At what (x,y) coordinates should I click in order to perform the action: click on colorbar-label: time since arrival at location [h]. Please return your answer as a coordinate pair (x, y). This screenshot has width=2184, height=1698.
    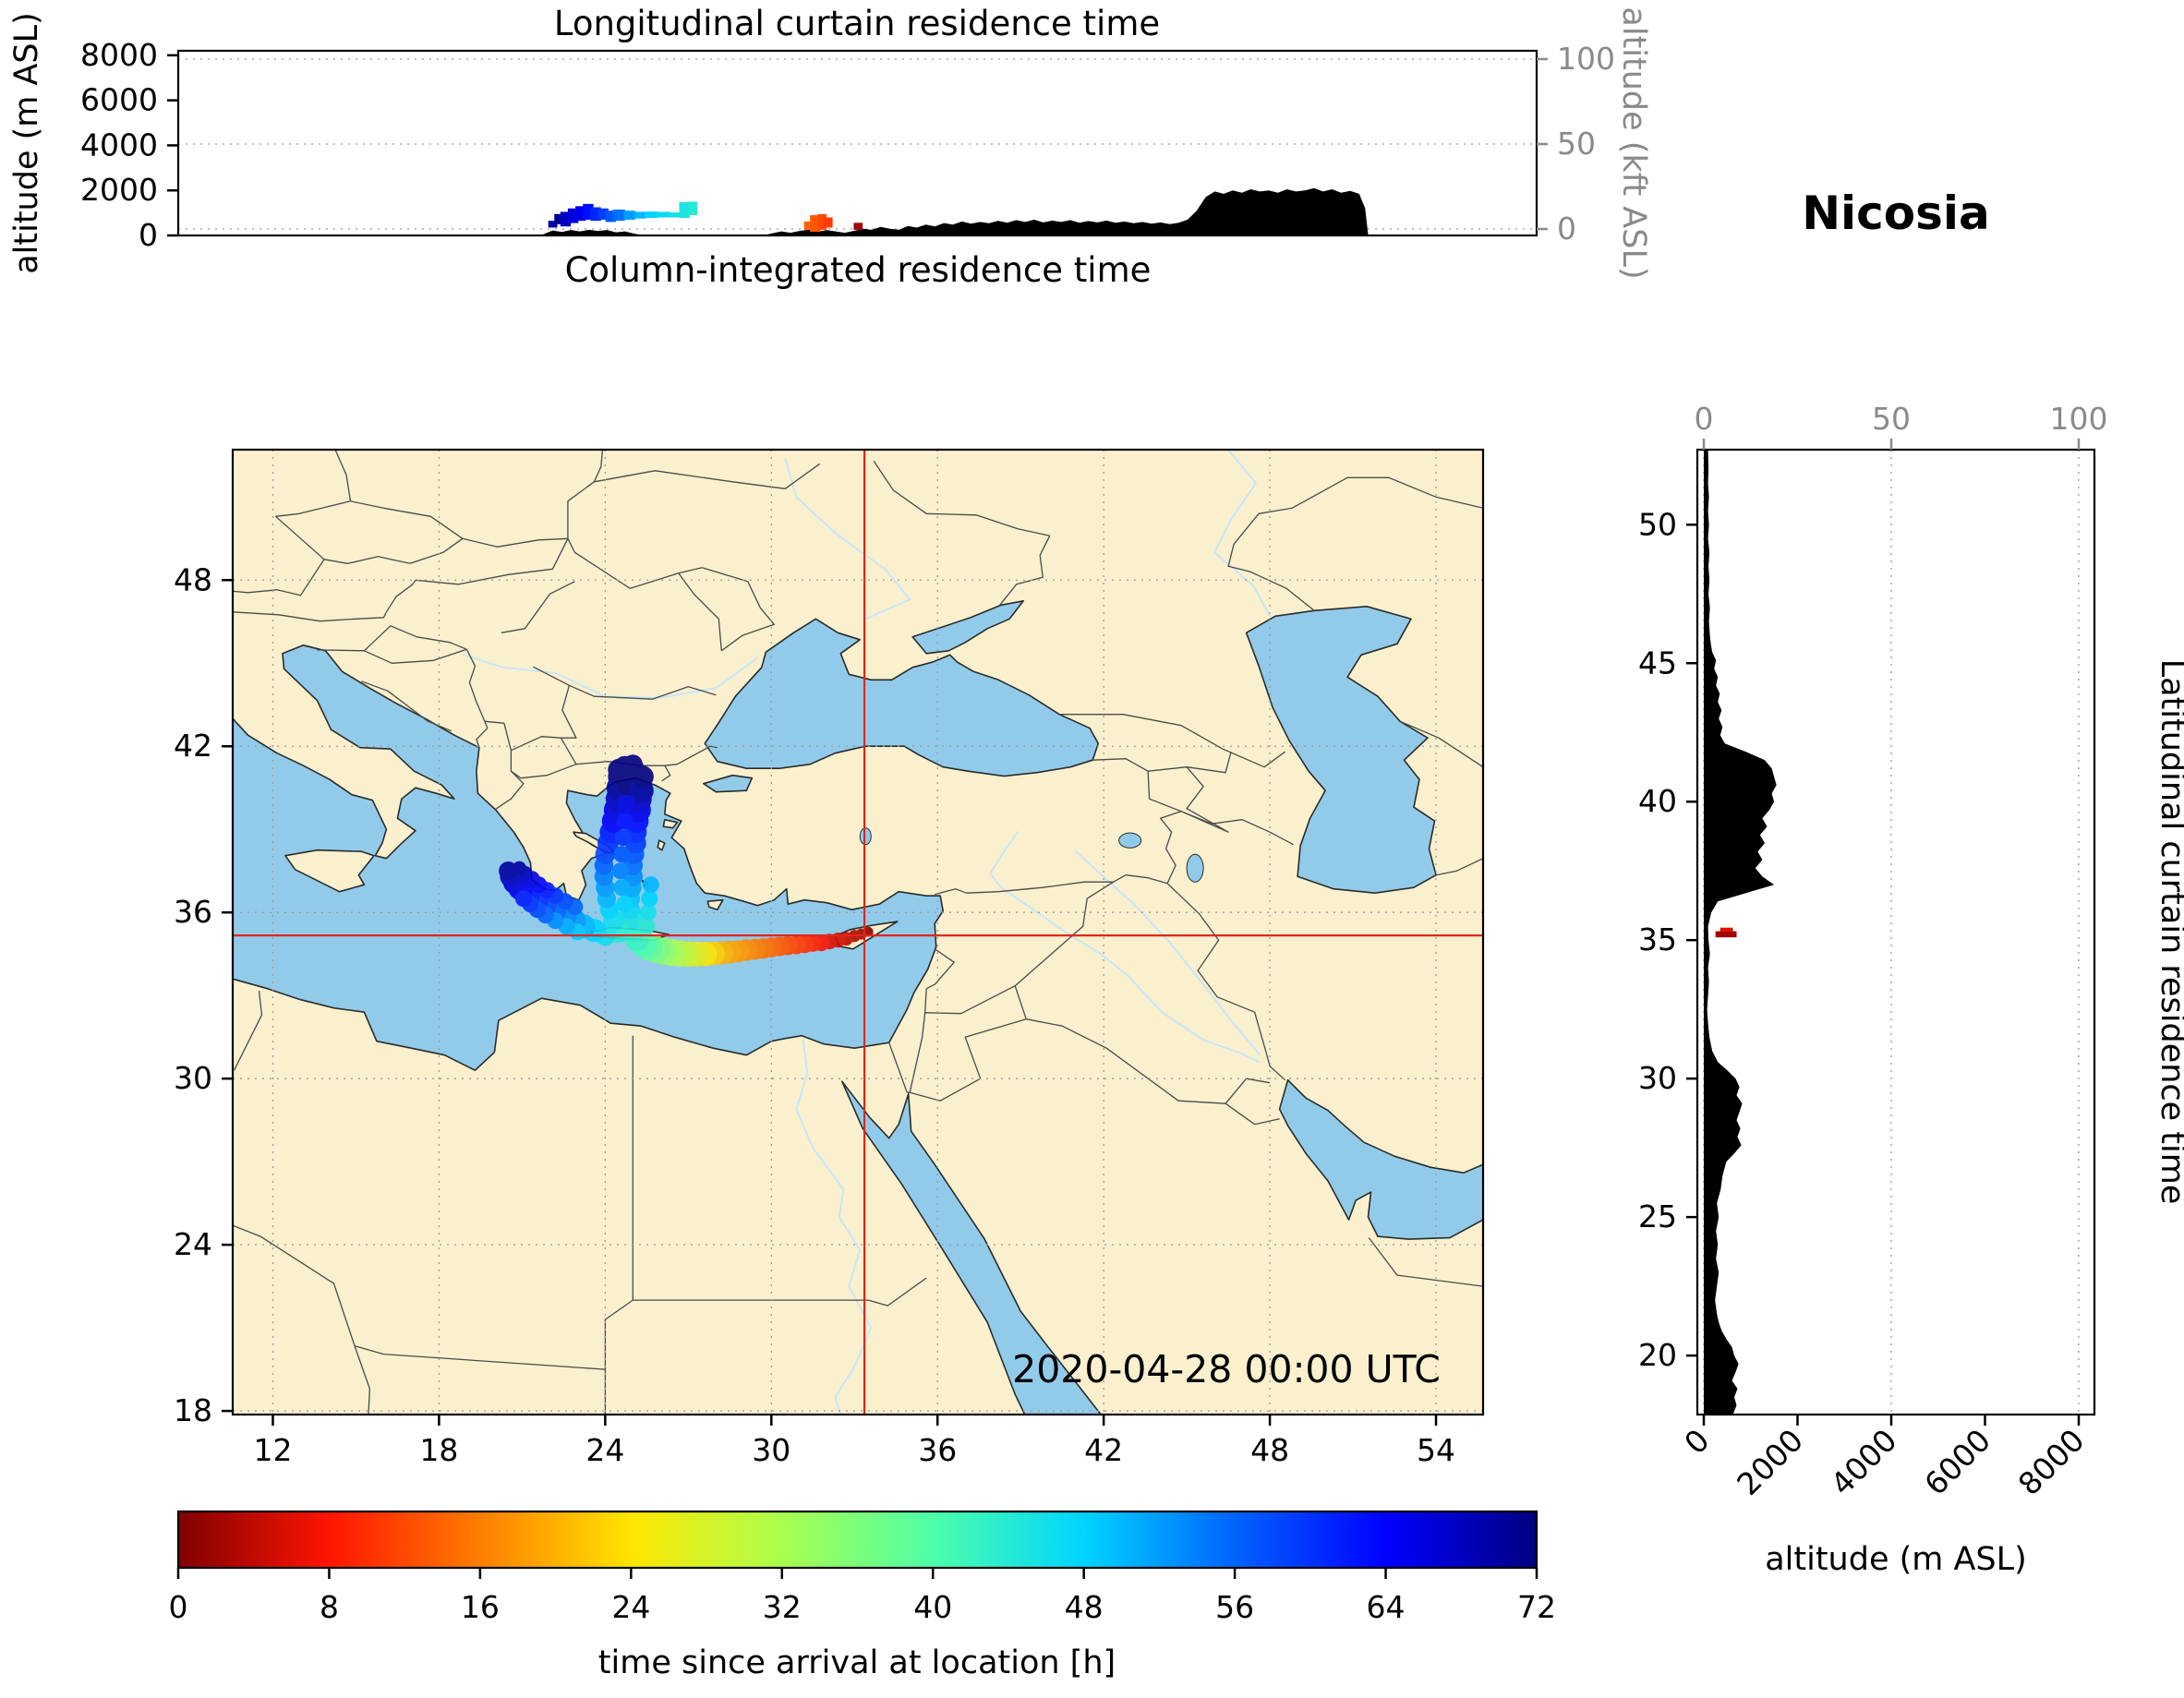
    Looking at the image, I should click on (857, 1662).